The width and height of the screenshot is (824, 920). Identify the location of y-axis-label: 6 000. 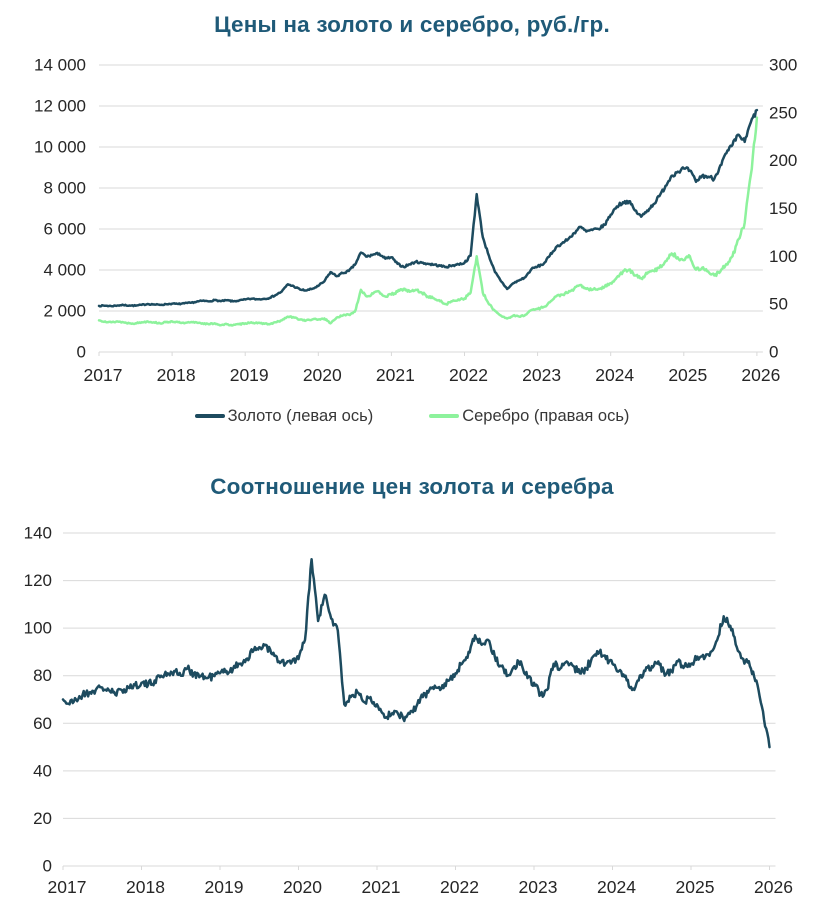
(64, 229).